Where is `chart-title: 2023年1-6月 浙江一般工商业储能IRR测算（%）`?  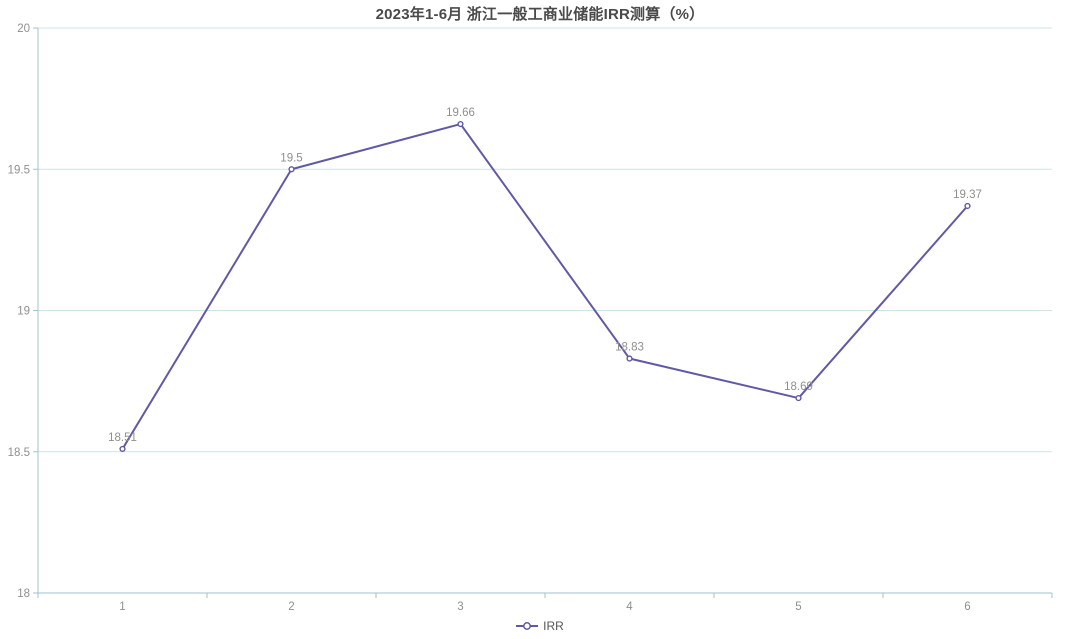
chart-title: 2023年1-6月 浙江一般工商业储能IRR测算（%） is located at coordinates (540, 14).